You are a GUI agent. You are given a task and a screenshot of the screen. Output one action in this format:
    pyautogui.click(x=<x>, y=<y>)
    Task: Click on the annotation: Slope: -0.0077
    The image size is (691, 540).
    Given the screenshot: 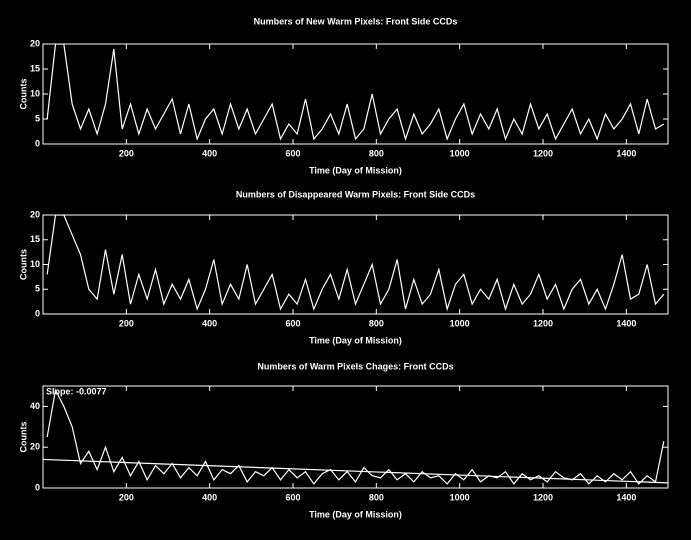 What is the action you would take?
    pyautogui.click(x=76, y=391)
    